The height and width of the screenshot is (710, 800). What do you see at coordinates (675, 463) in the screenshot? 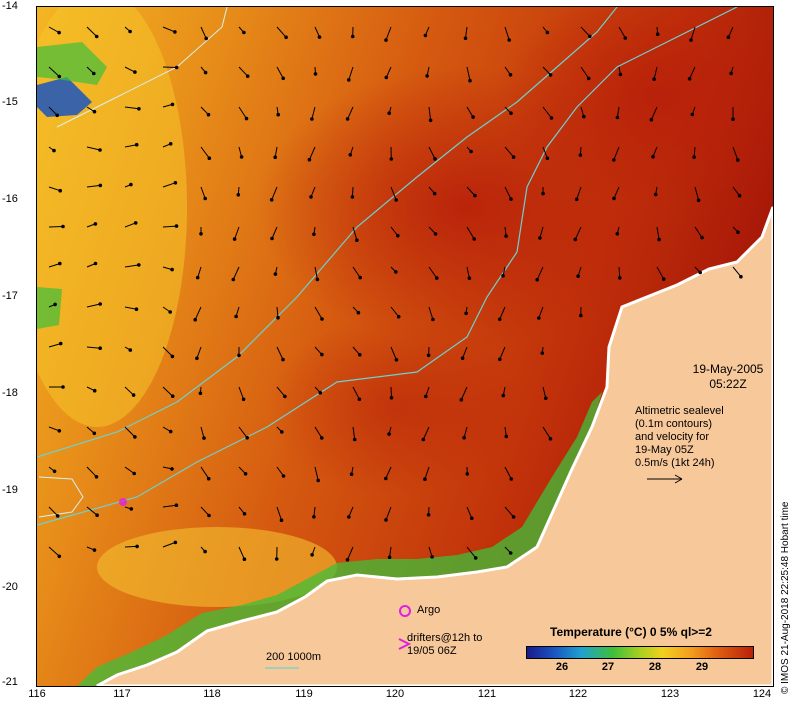
I see `annotation-line: 0.5m/s (1kt 24h)` at bounding box center [675, 463].